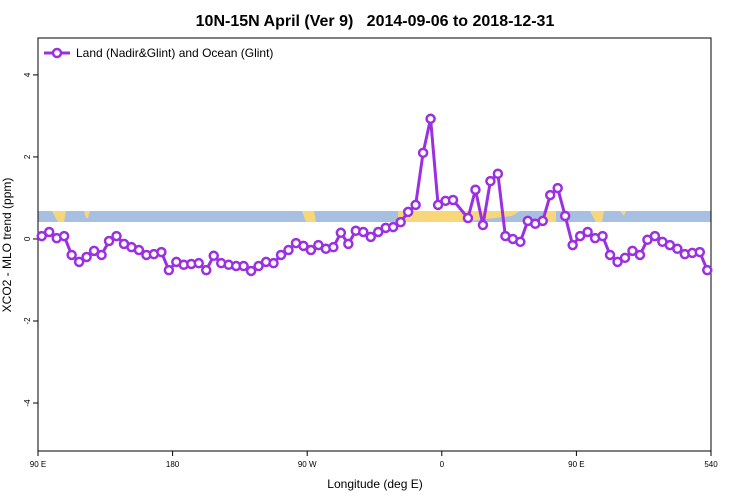 Image resolution: width=750 pixels, height=500 pixels. Describe the element at coordinates (374, 484) in the screenshot. I see `x-axis-label: Longitude (deg E)` at that location.